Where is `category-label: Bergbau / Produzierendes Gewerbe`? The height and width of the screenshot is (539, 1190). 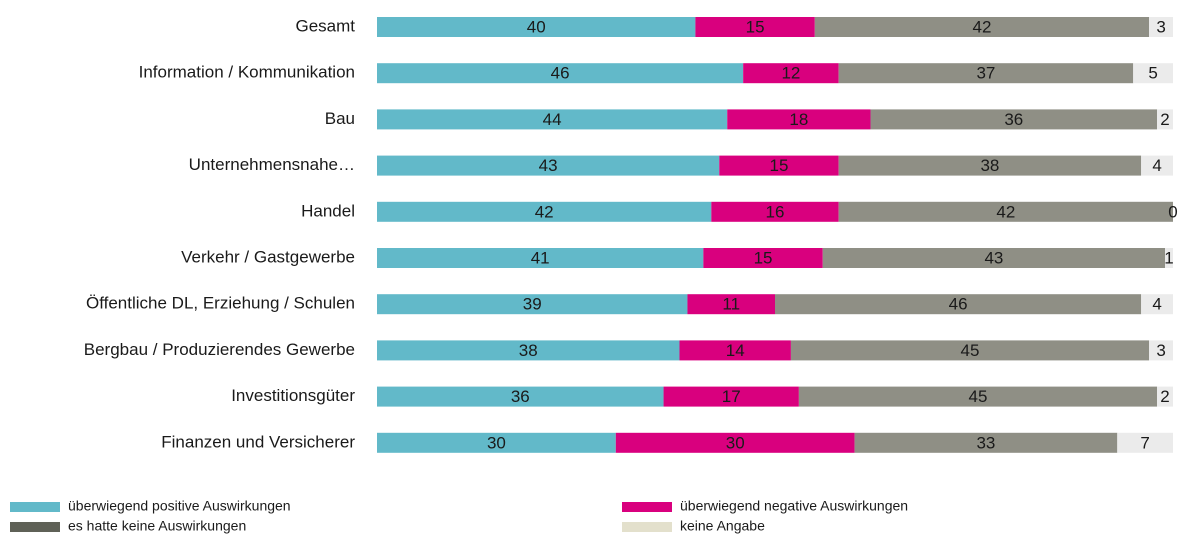
category-label: Bergbau / Produzierendes Gewerbe is located at coordinates (219, 349).